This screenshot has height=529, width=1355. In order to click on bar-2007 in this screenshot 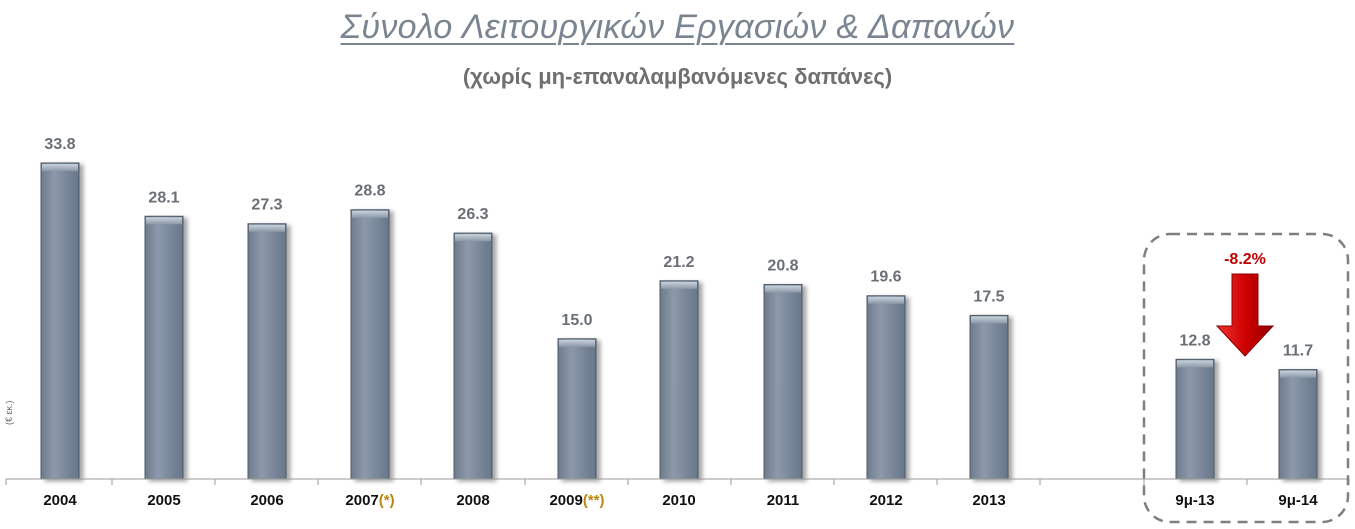, I will do `click(370, 344)`.